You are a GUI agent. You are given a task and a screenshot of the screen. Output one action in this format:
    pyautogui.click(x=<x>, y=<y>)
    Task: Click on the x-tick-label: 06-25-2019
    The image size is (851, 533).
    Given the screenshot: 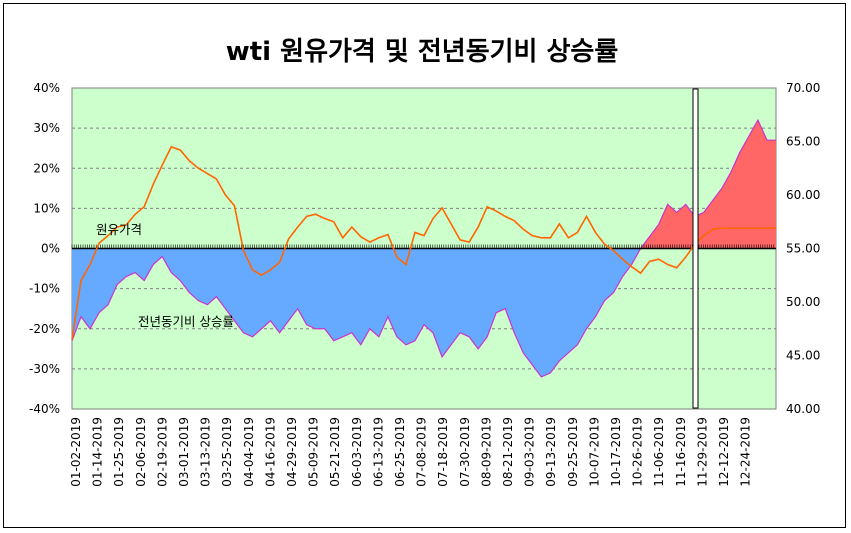 What is the action you would take?
    pyautogui.click(x=400, y=452)
    